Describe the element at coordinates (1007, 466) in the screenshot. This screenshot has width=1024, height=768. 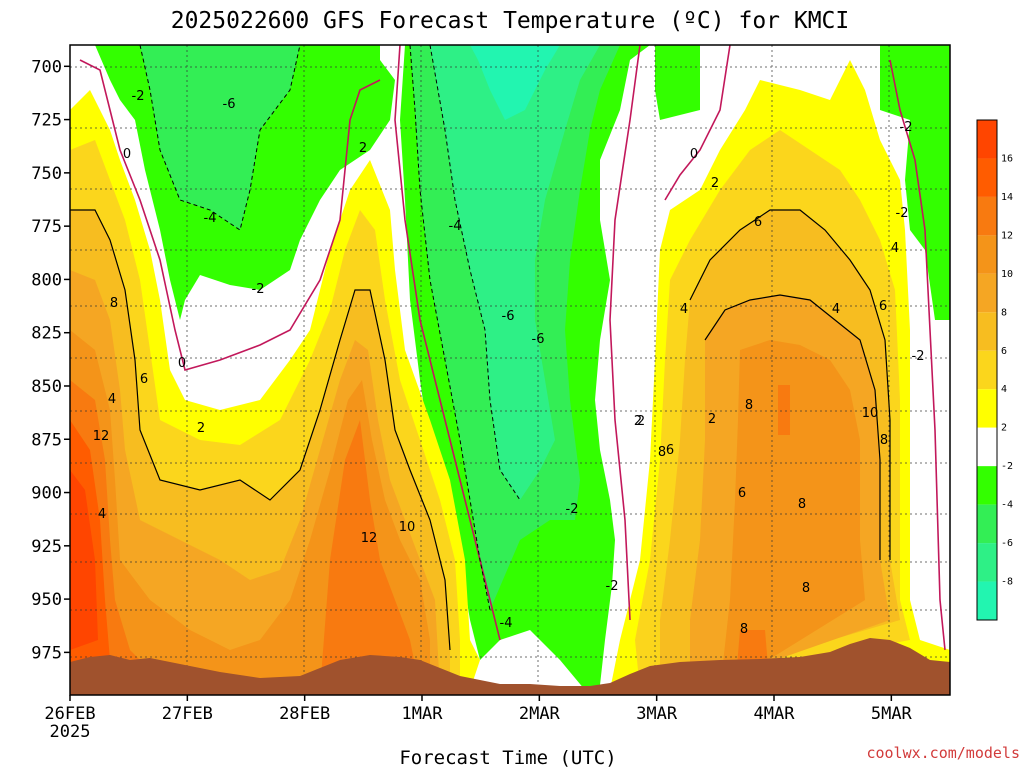
I see `colorbar-tick-label: -2` at that location.